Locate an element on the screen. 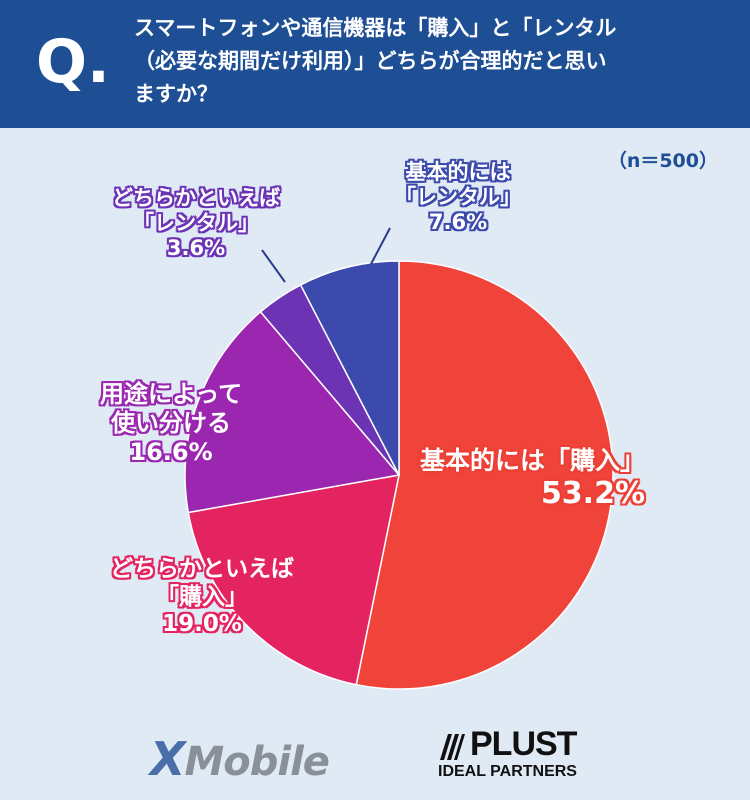 This screenshot has height=800, width=750. logo-bar: XMobile PLUST IDEAL PARTNERS is located at coordinates (375, 755).